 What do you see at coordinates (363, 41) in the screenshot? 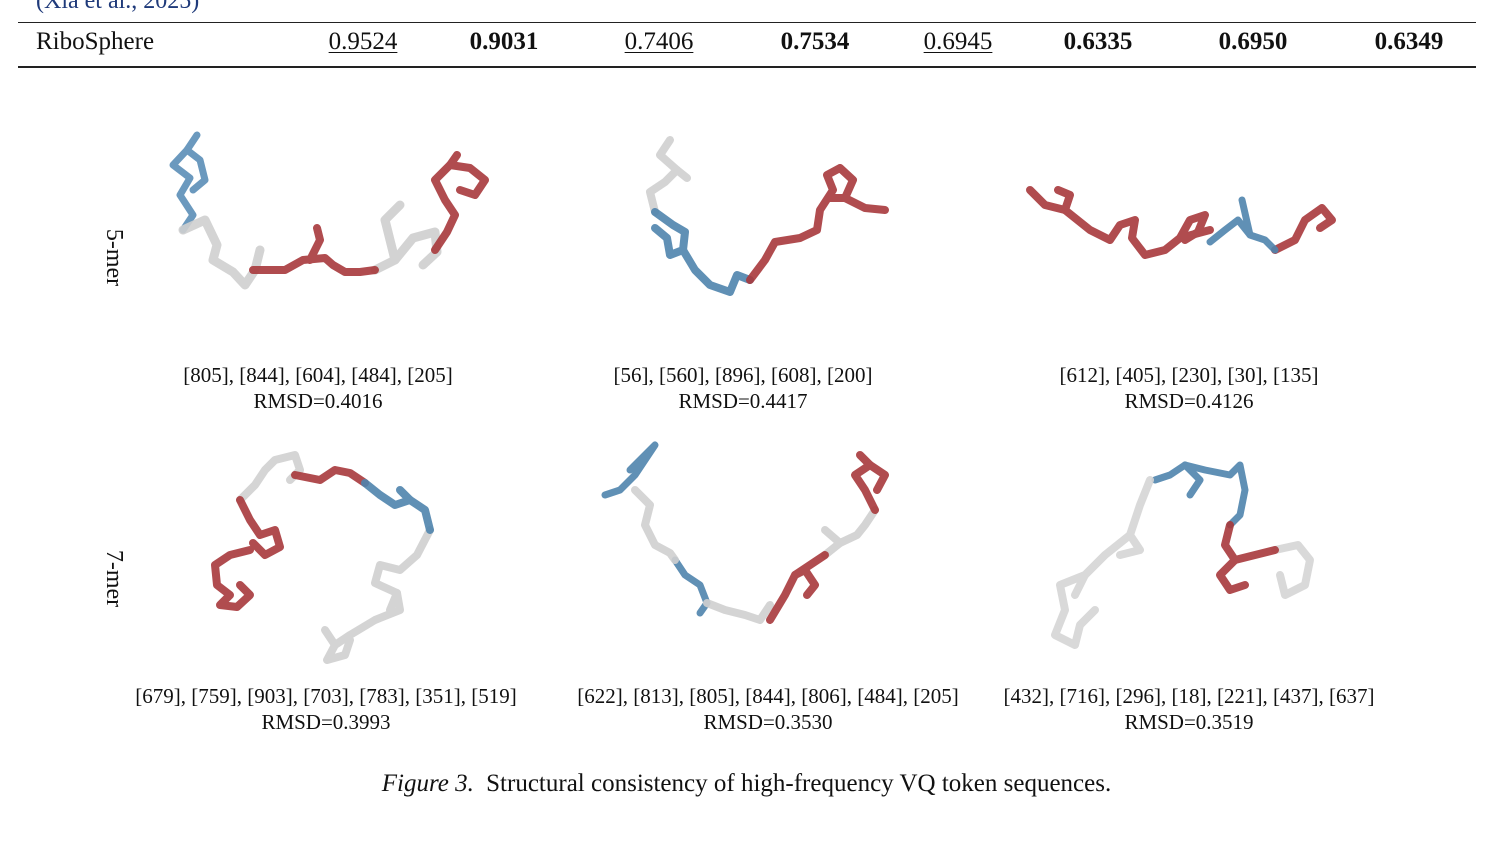
I see `table-cell: 0.9524` at bounding box center [363, 41].